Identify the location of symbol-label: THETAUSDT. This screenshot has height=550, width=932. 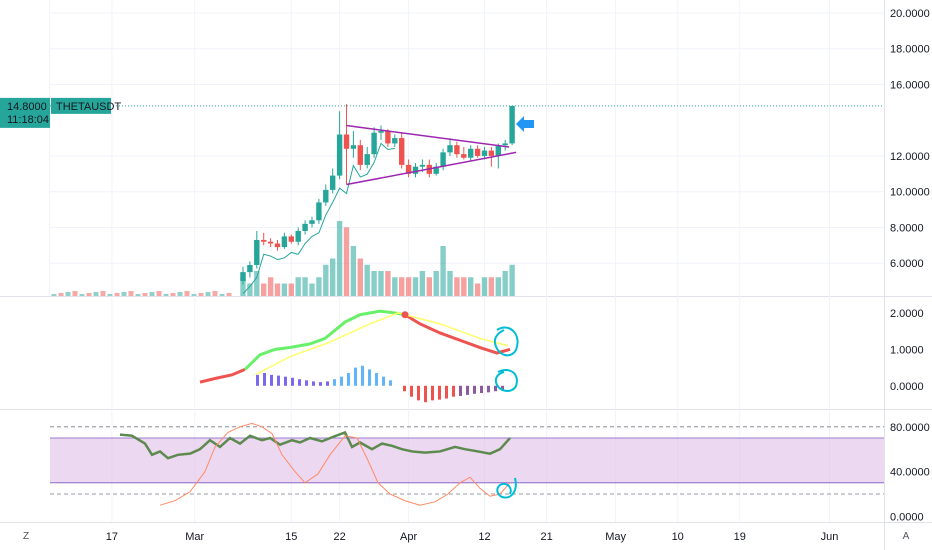
(88, 107).